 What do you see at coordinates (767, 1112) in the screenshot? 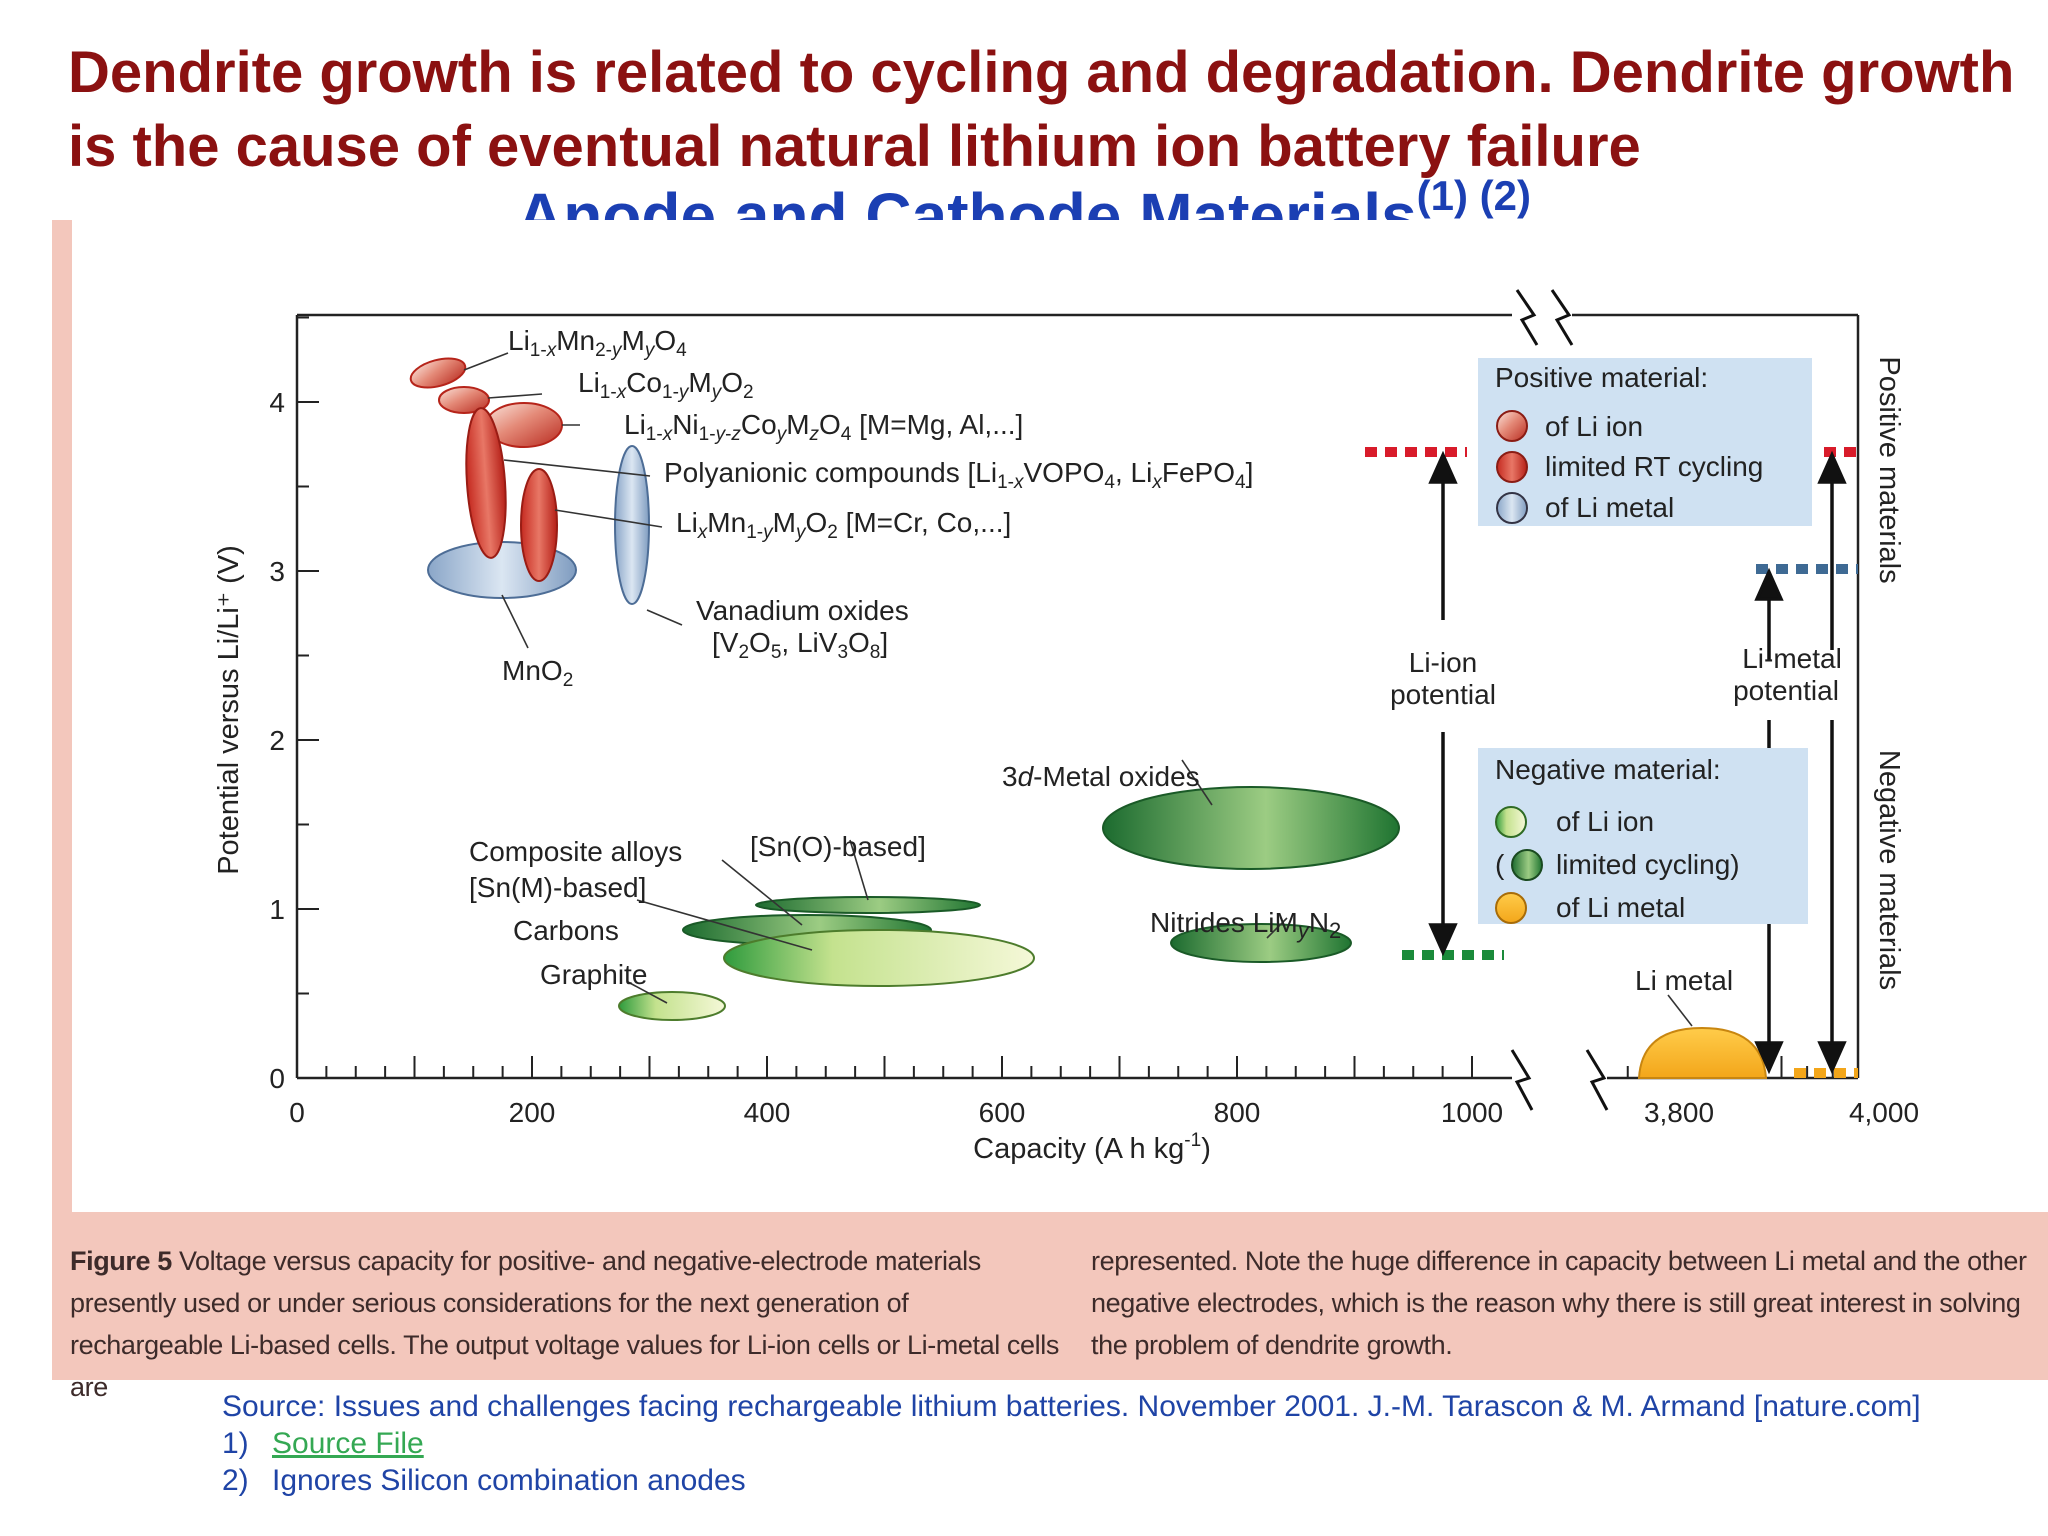
I see `x-tick-label: 400` at bounding box center [767, 1112].